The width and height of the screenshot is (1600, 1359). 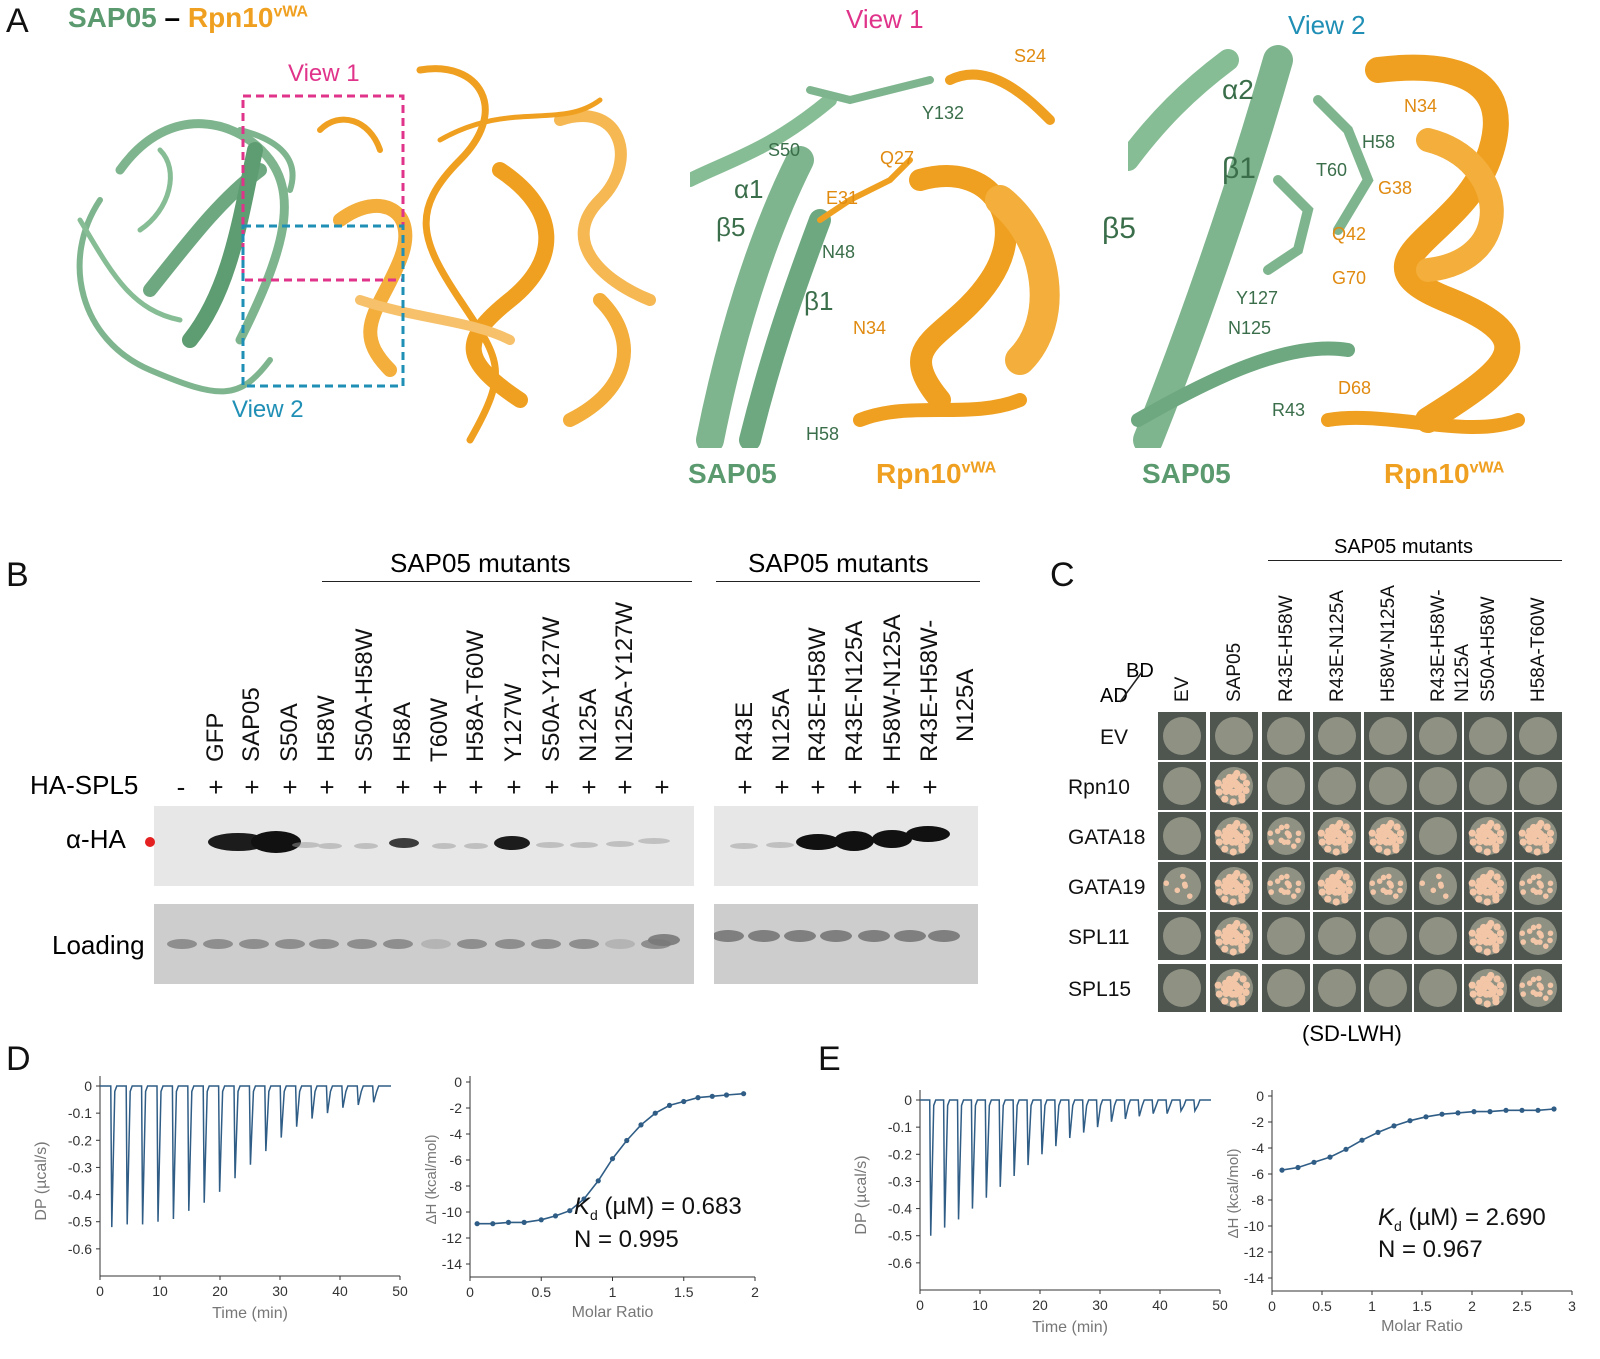 I want to click on b-header-1: SAP05 mutants, so click(x=480, y=563).